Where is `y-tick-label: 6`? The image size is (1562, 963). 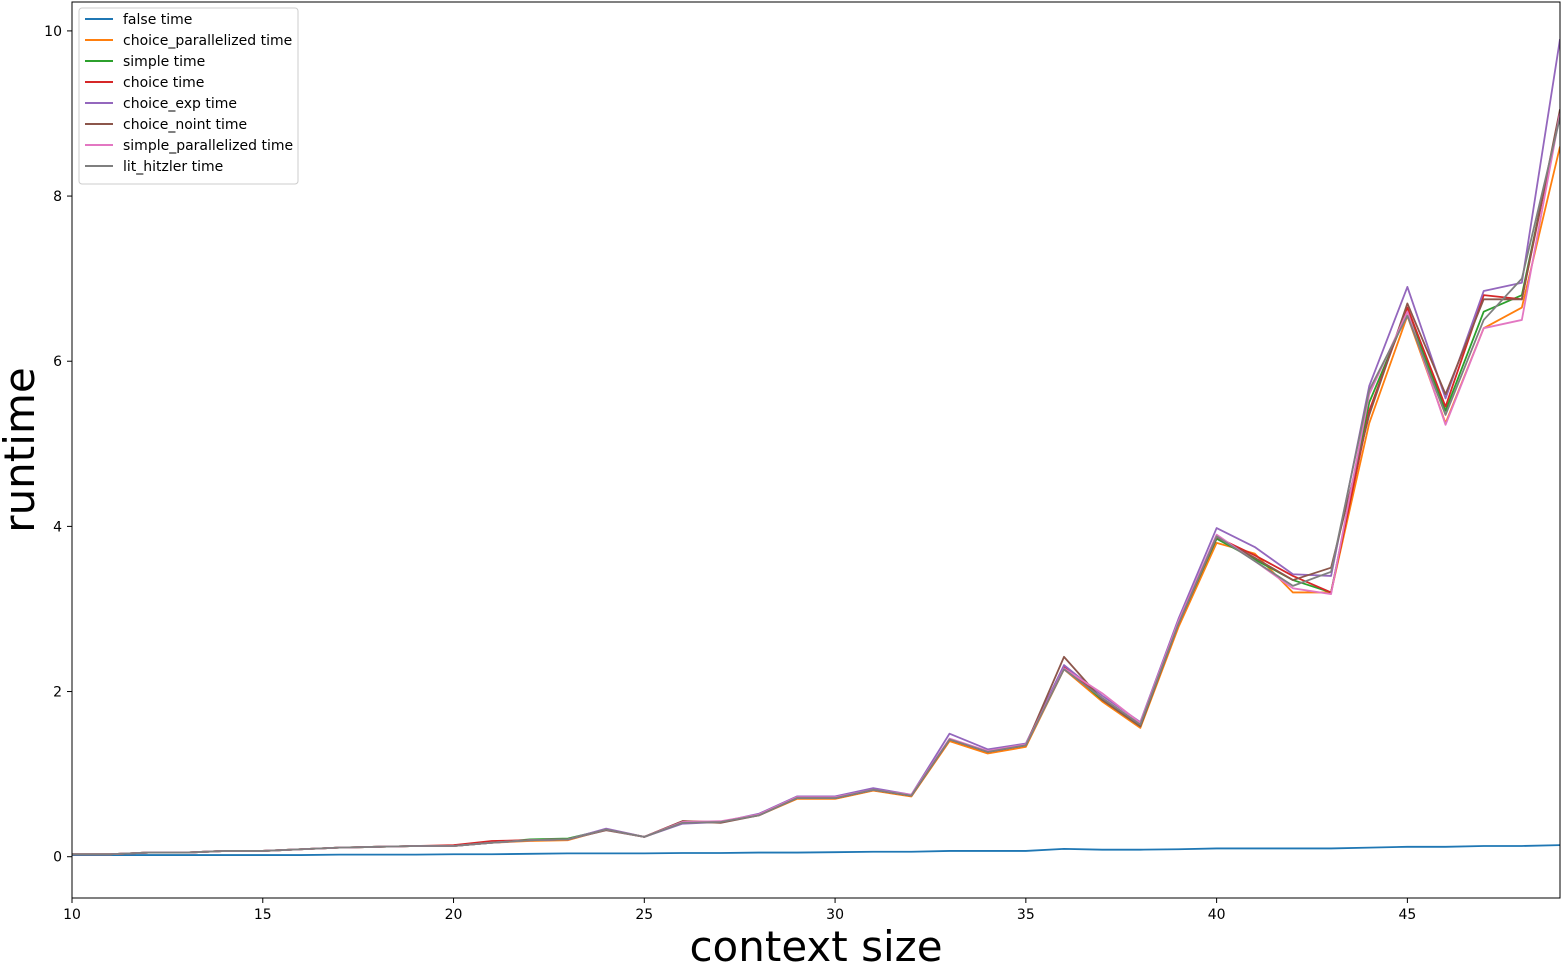
y-tick-label: 6 is located at coordinates (57, 362).